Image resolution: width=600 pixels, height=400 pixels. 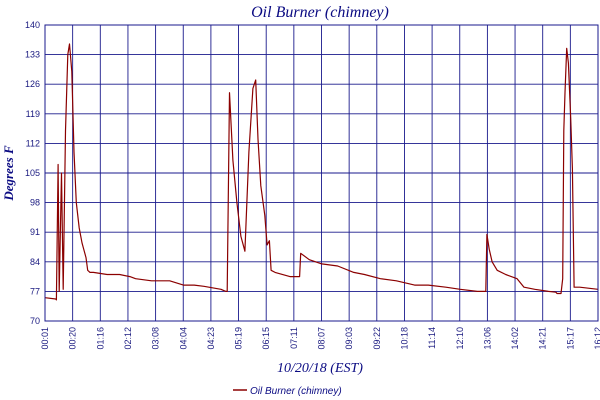 What do you see at coordinates (404, 338) in the screenshot?
I see `x-tick-label: 10:18` at bounding box center [404, 338].